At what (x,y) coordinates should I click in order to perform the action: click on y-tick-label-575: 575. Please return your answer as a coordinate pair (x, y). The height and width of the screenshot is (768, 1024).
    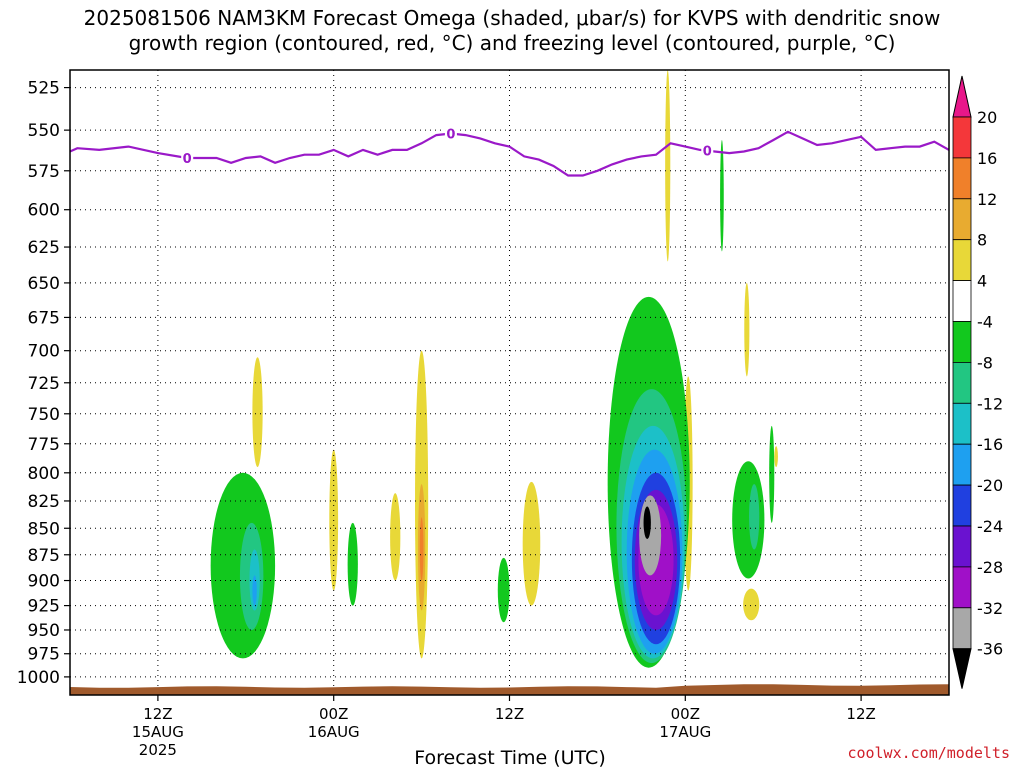
    Looking at the image, I should click on (44, 172).